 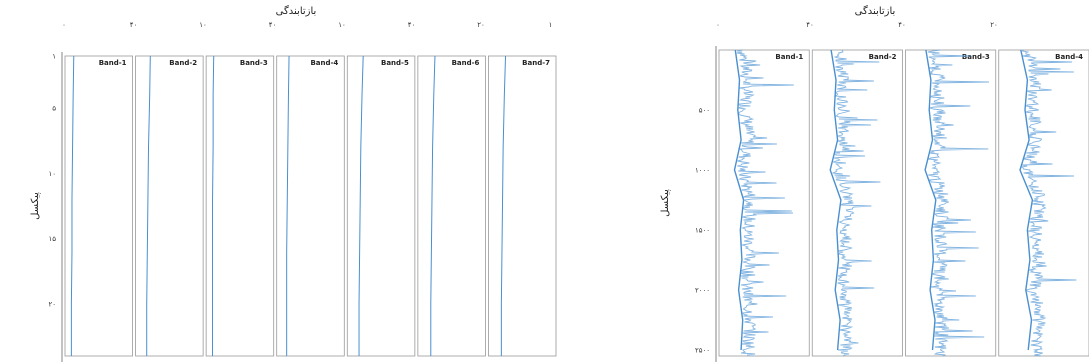 I want to click on y-tick-label: ۲۰, so click(x=52, y=304).